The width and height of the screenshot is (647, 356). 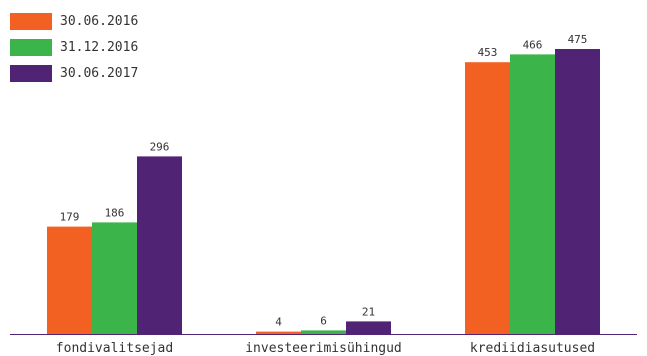 What do you see at coordinates (323, 320) in the screenshot?
I see `bar-value-label: 6` at bounding box center [323, 320].